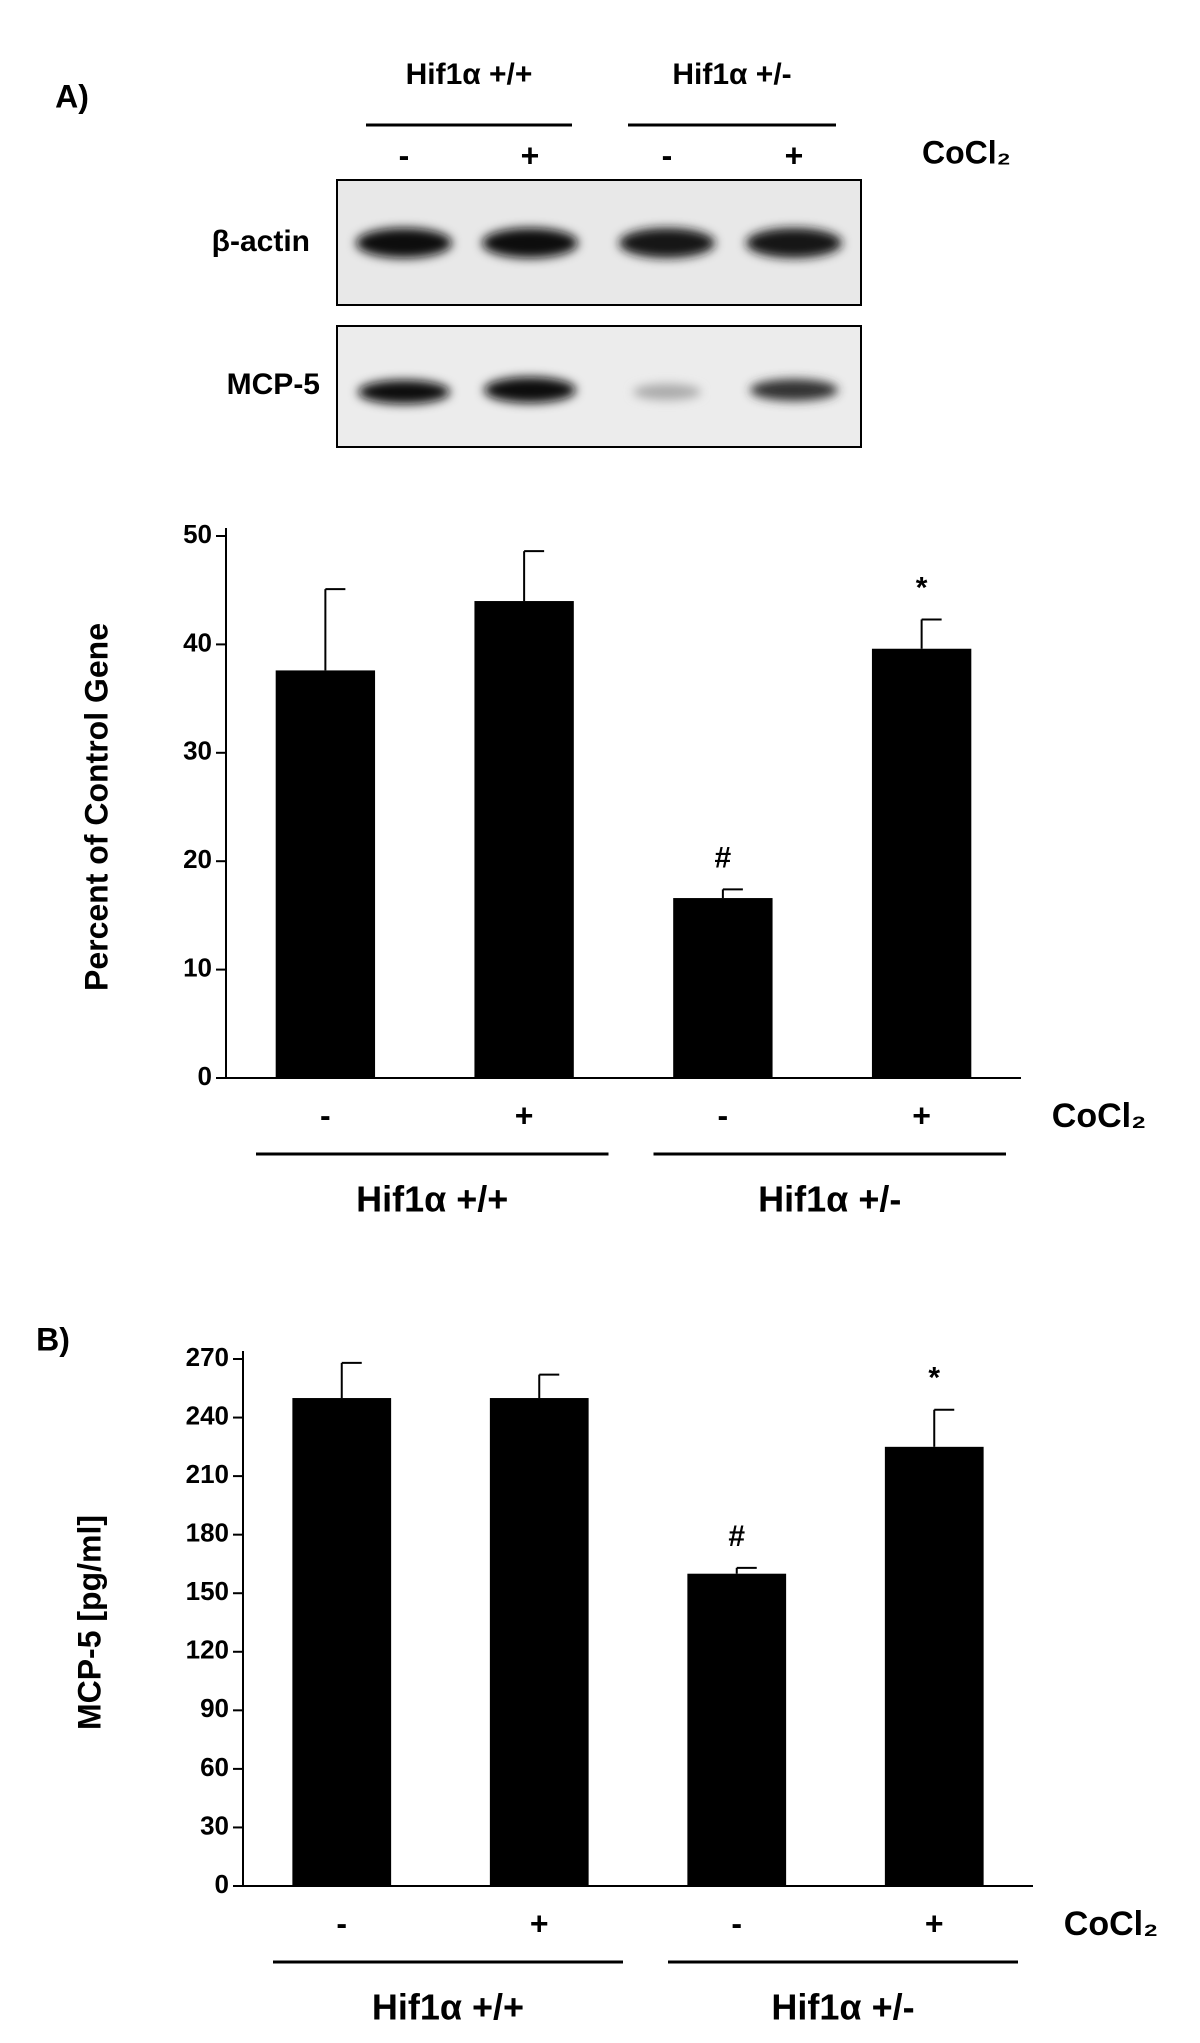  What do you see at coordinates (197, 642) in the screenshot?
I see `y-tick-label: 40` at bounding box center [197, 642].